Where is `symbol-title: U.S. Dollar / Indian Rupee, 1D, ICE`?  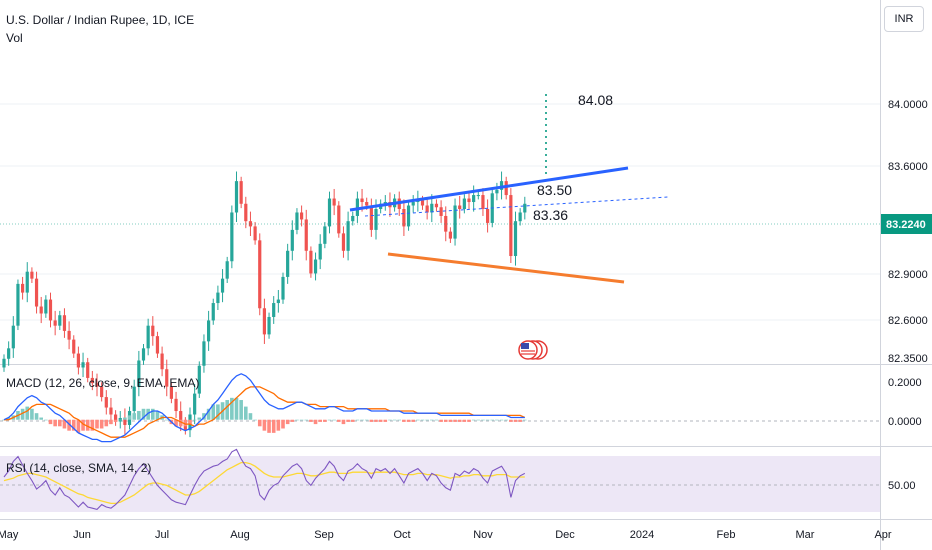 symbol-title: U.S. Dollar / Indian Rupee, 1D, ICE is located at coordinates (100, 20).